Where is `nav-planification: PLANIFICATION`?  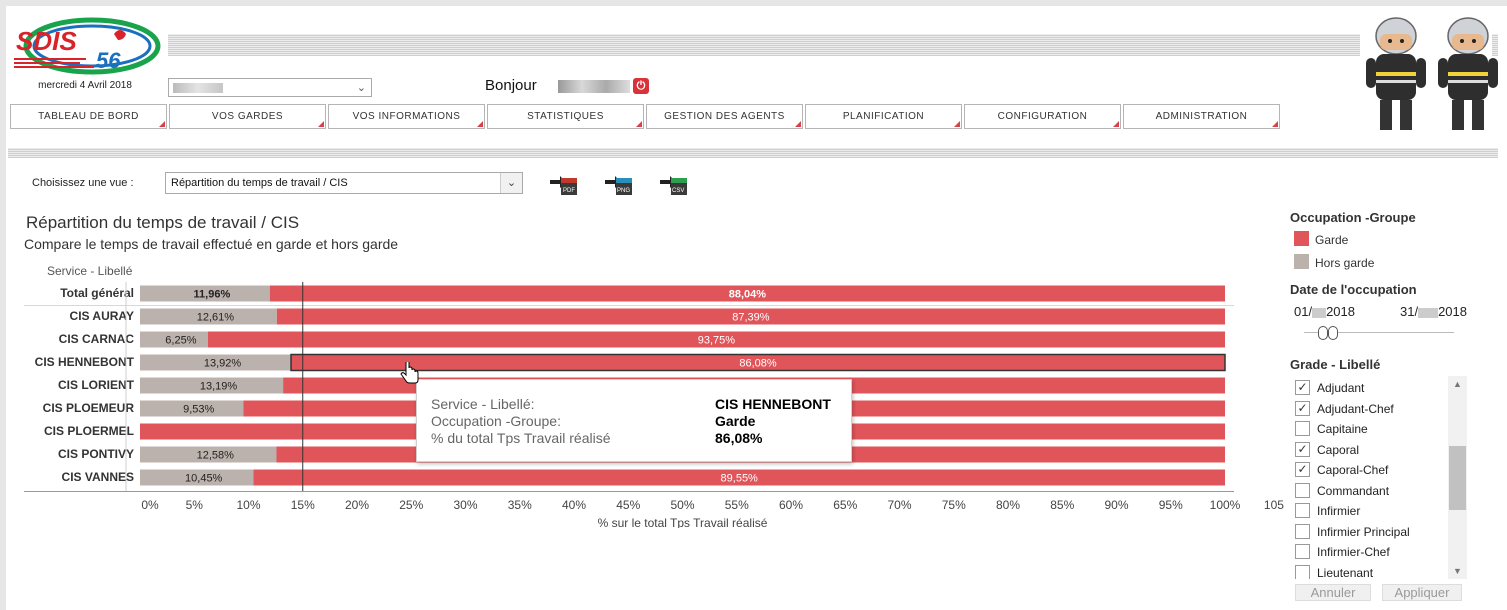
nav-planification: PLANIFICATION is located at coordinates (883, 116).